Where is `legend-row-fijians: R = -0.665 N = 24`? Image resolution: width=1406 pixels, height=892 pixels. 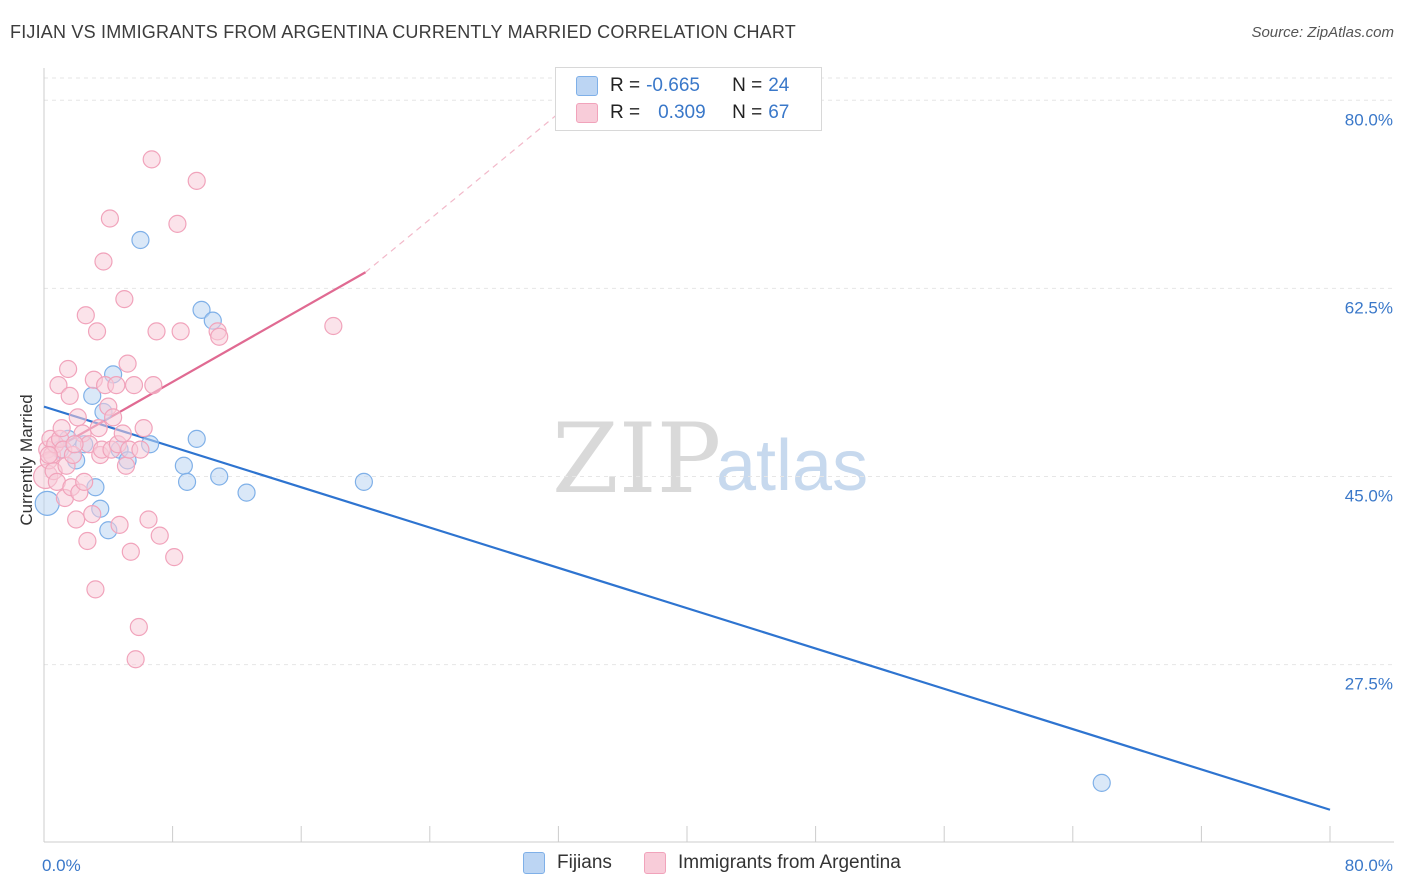
legend-row-fijians: R = -0.665 N = 24 is located at coordinates (682, 86).